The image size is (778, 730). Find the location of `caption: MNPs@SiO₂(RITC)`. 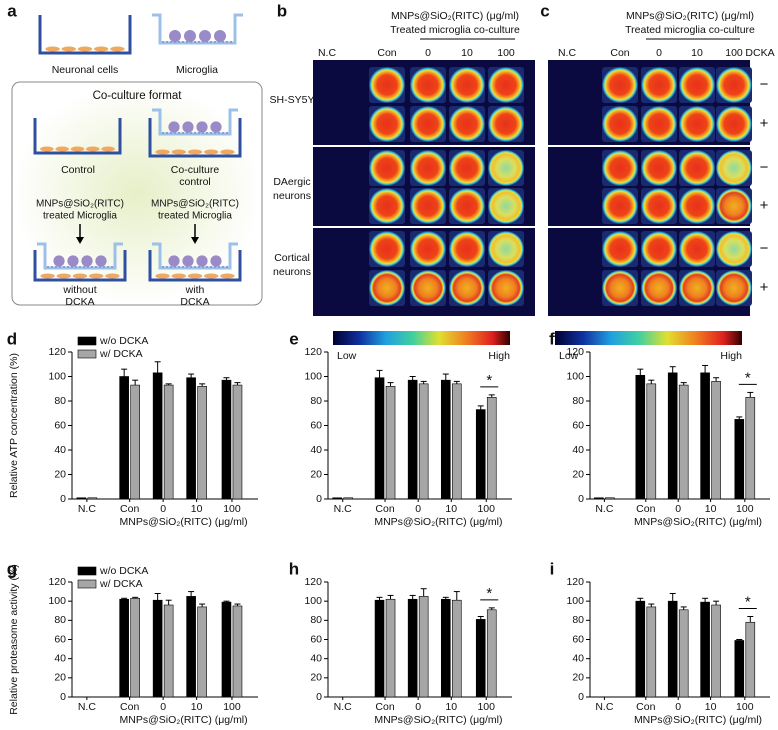

caption: MNPs@SiO₂(RITC) is located at coordinates (80, 204).